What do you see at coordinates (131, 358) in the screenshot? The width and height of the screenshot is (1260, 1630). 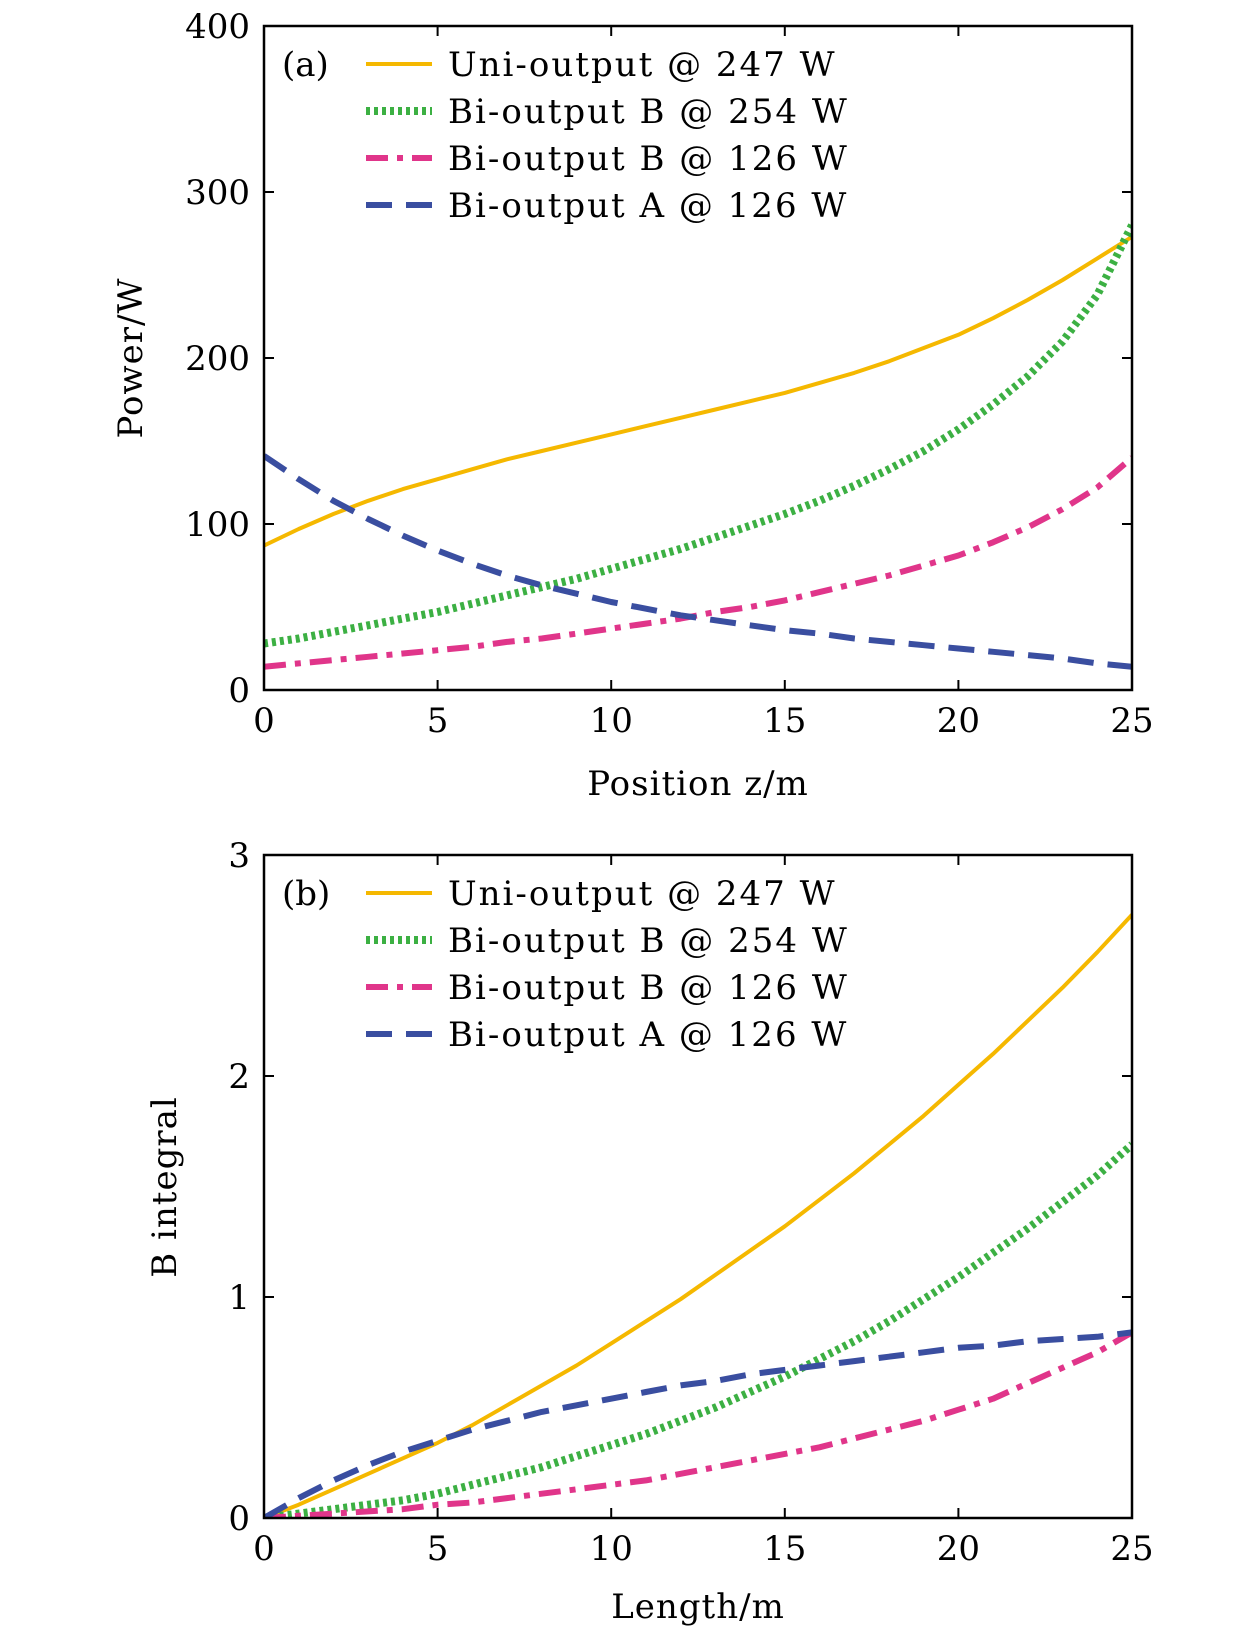 I see `y-axis-title: Power/W` at bounding box center [131, 358].